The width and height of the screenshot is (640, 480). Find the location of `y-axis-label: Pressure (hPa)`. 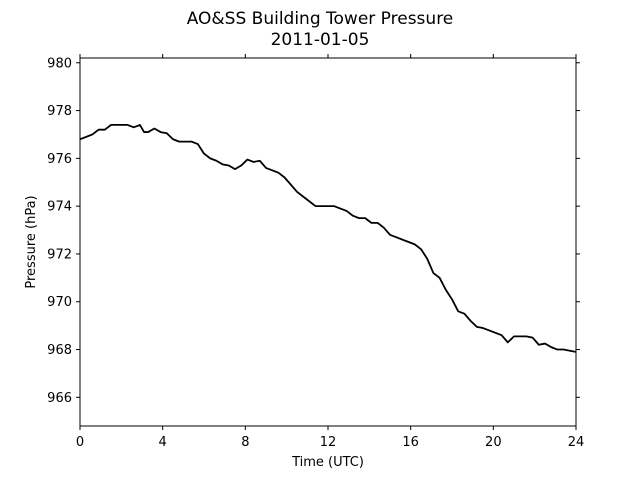

y-axis-label: Pressure (hPa) is located at coordinates (31, 241).